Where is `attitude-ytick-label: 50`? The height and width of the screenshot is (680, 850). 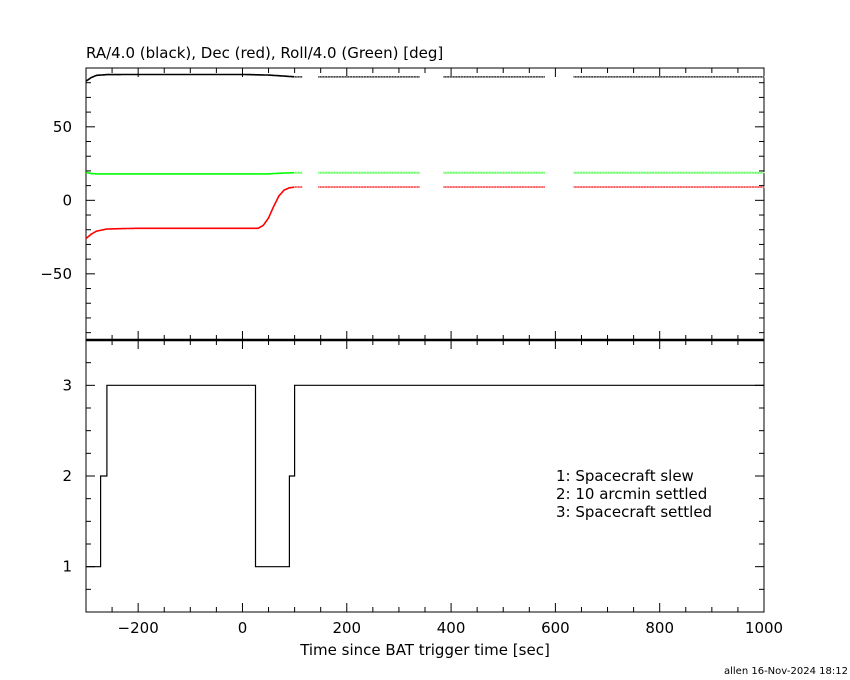
attitude-ytick-label: 50 is located at coordinates (62, 127).